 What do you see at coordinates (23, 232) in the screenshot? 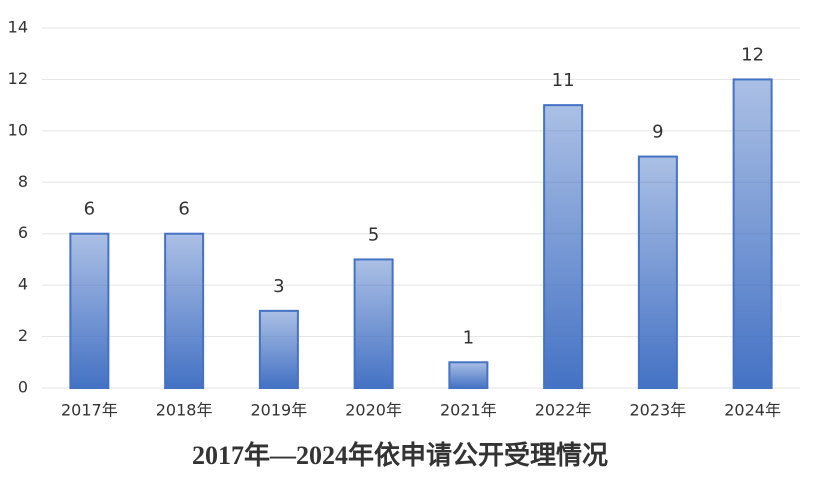
I see `y-tick-label: 6` at bounding box center [23, 232].